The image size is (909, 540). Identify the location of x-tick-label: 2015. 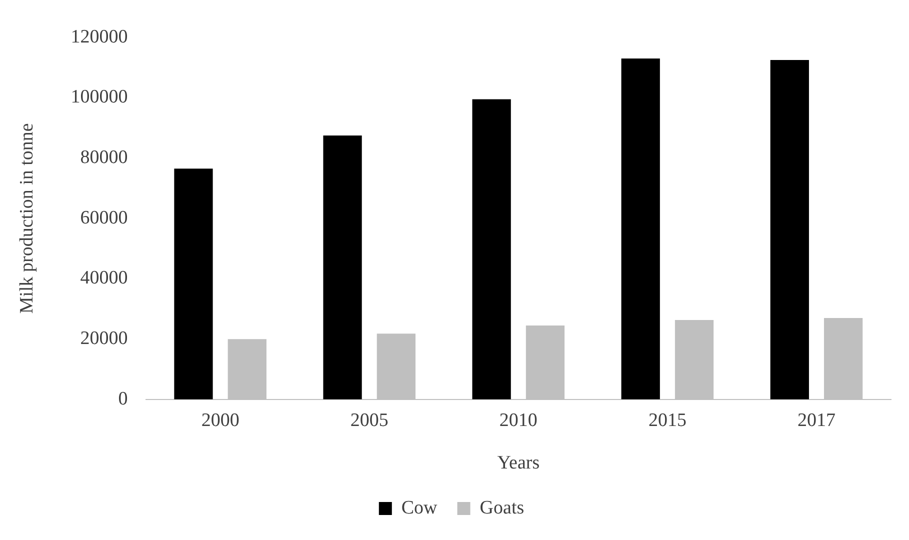
(667, 420).